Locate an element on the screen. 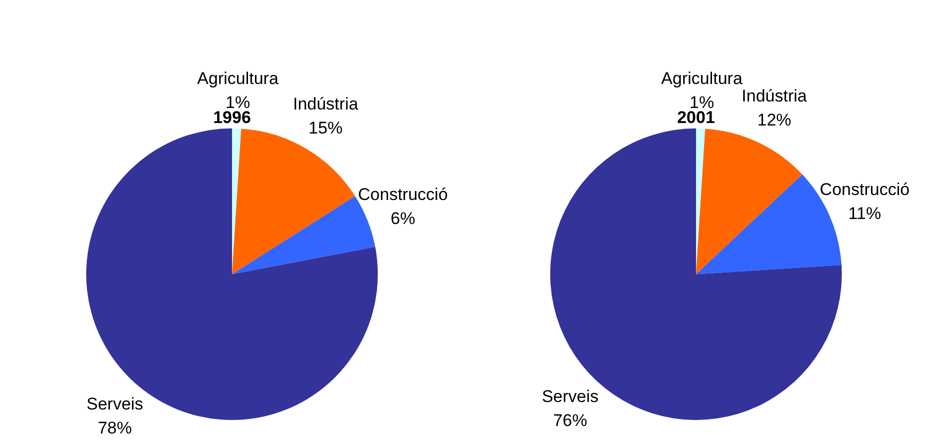  data-label: 15% is located at coordinates (325, 128).